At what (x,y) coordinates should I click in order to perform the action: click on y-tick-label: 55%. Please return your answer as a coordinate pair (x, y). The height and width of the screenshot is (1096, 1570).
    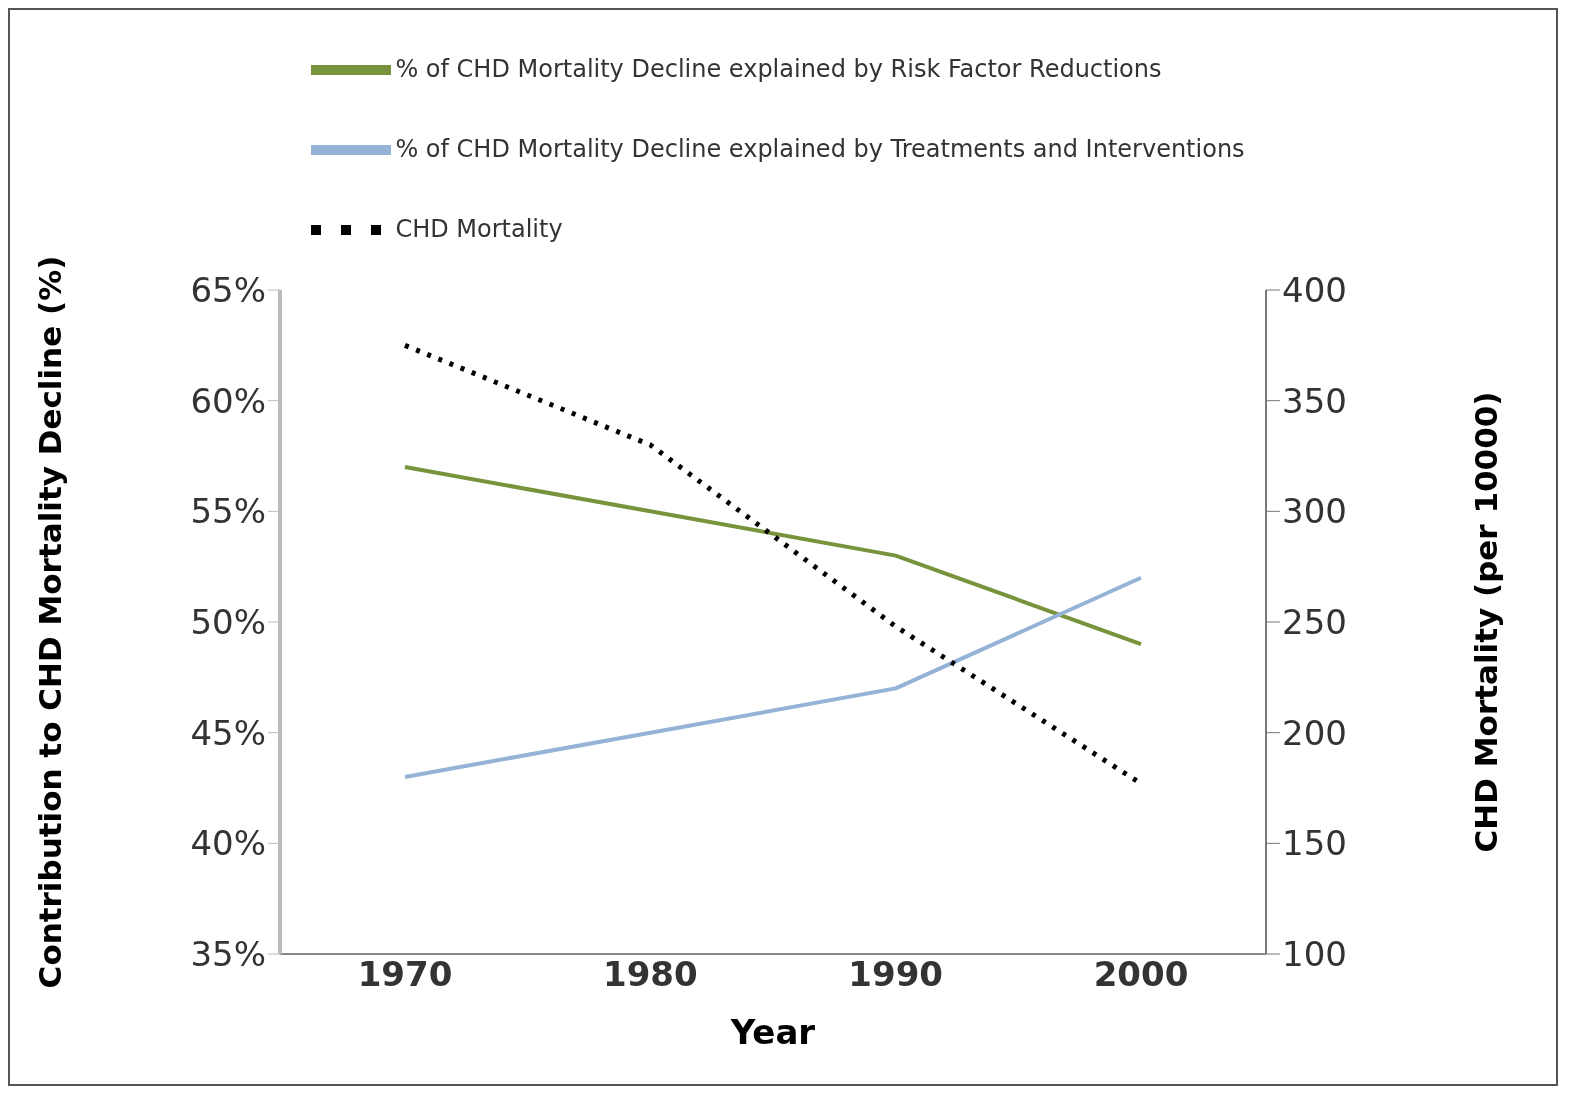
    Looking at the image, I should click on (228, 511).